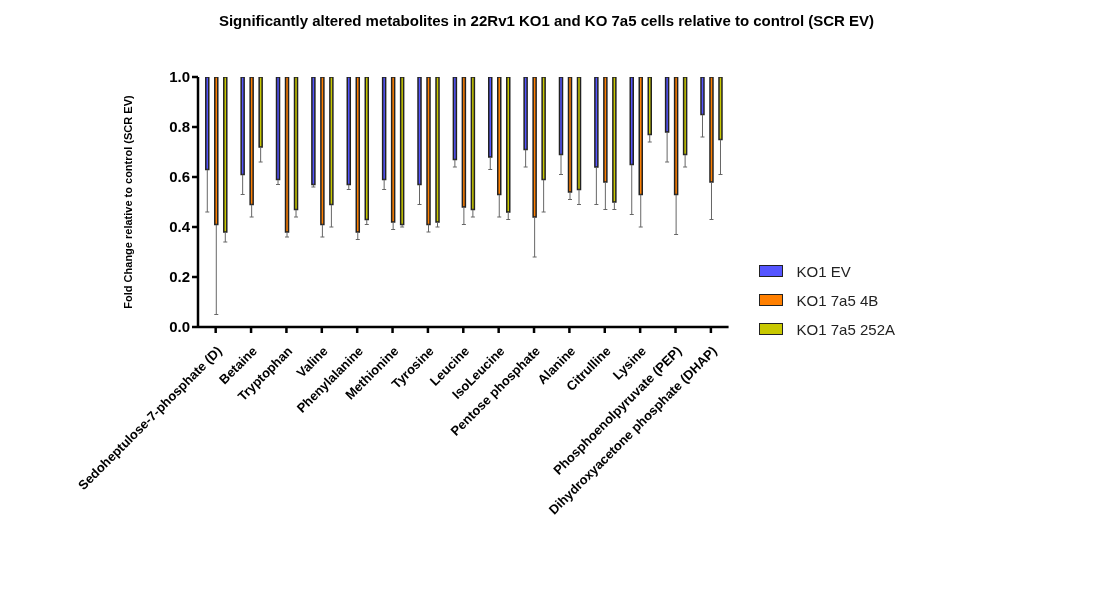 Image resolution: width=1093 pixels, height=592 pixels. Describe the element at coordinates (179, 327) in the screenshot. I see `y-tick-label: 0.0` at that location.